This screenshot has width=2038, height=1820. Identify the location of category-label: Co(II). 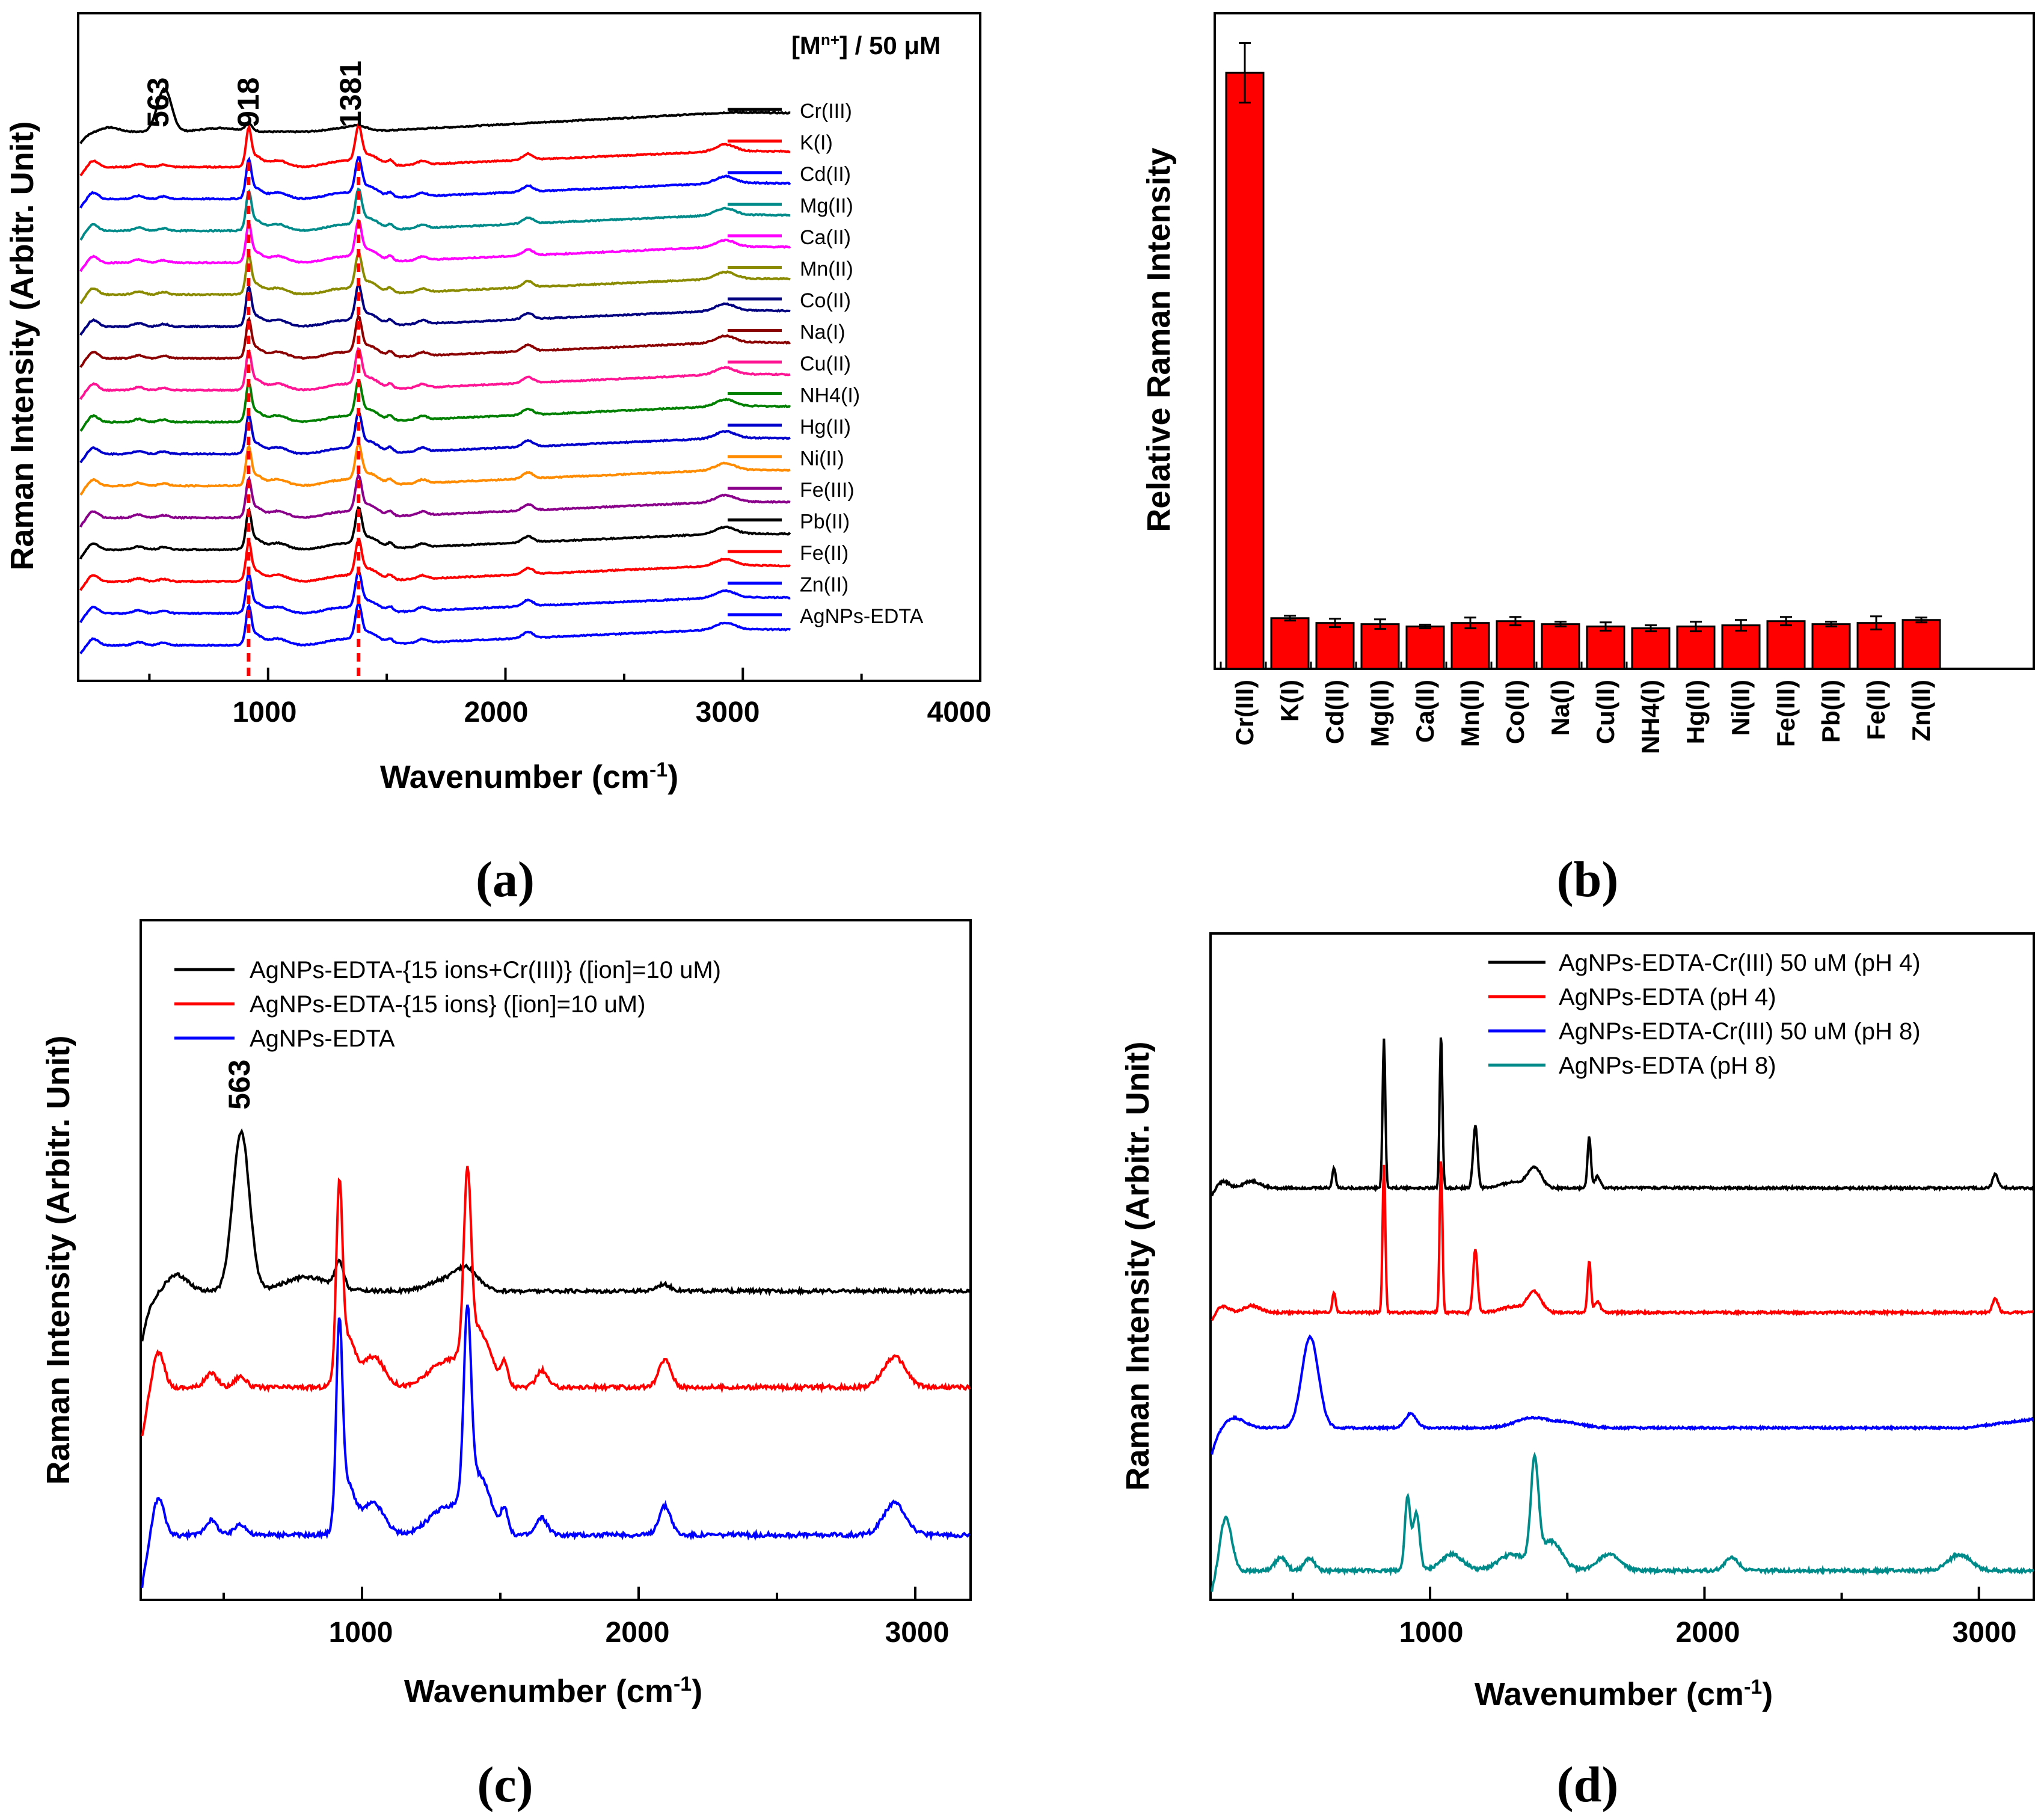
(1515, 712).